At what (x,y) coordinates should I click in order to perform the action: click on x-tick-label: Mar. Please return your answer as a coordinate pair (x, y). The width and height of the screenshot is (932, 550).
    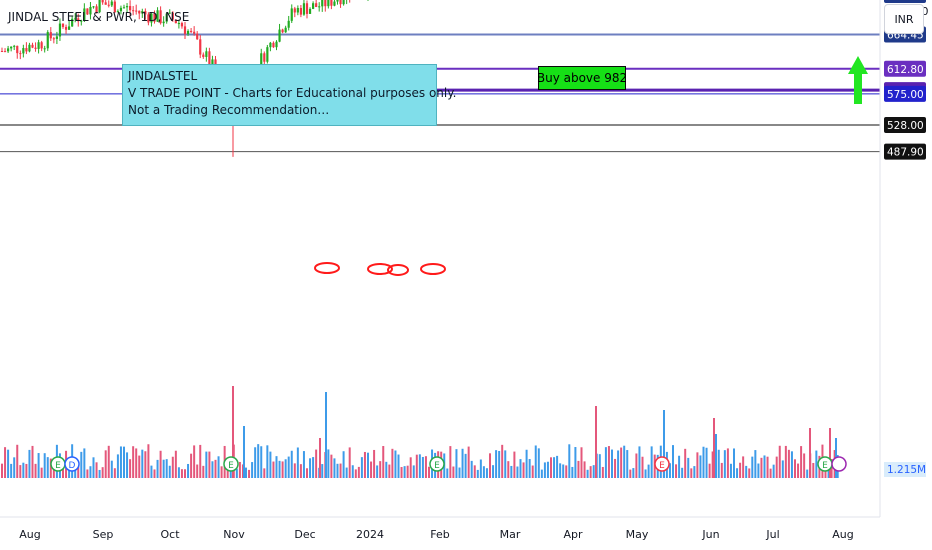
    Looking at the image, I should click on (510, 534).